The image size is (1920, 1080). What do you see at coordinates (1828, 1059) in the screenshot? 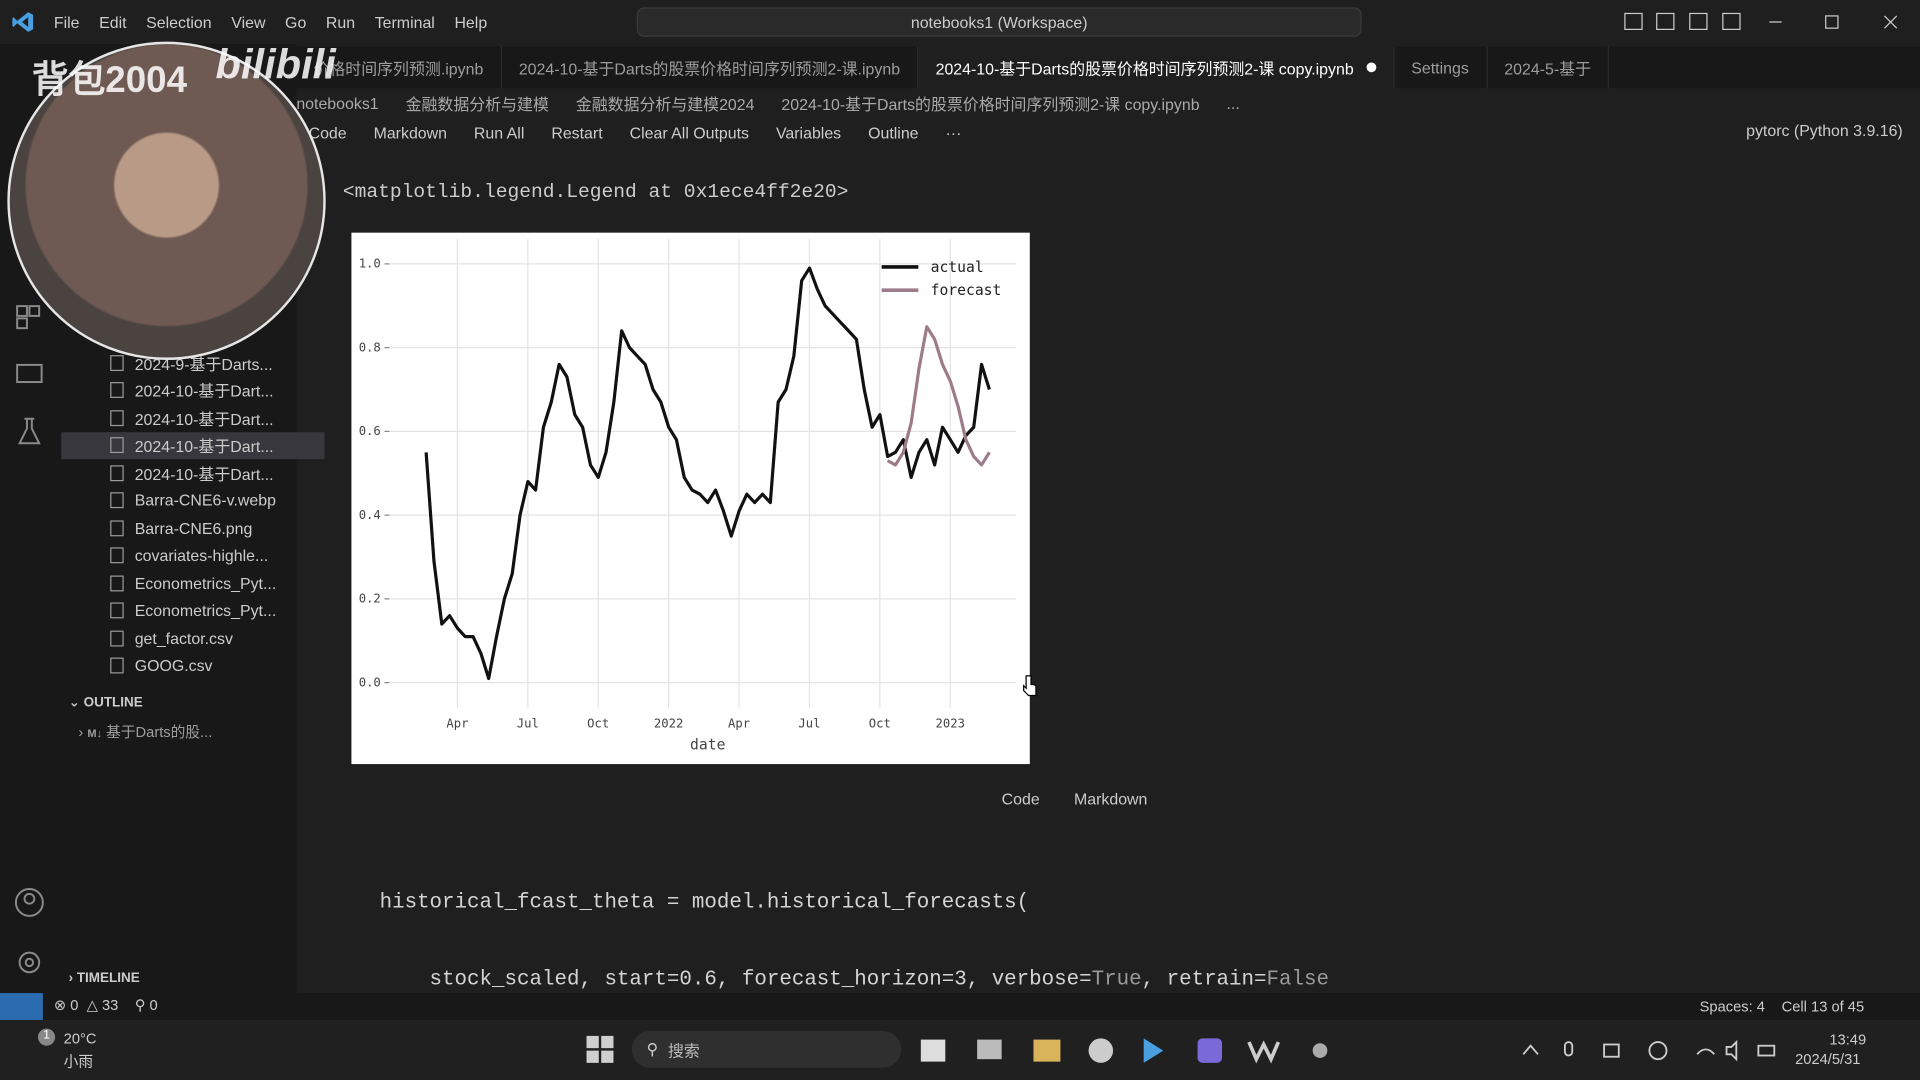
I see `clock-date: 2024/5/31` at bounding box center [1828, 1059].